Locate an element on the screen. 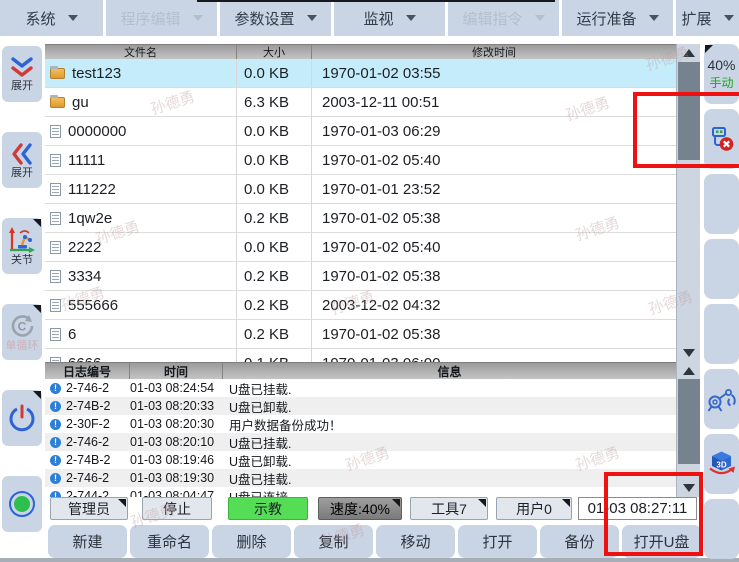  status-tool-frame: 工具7 is located at coordinates (449, 508).